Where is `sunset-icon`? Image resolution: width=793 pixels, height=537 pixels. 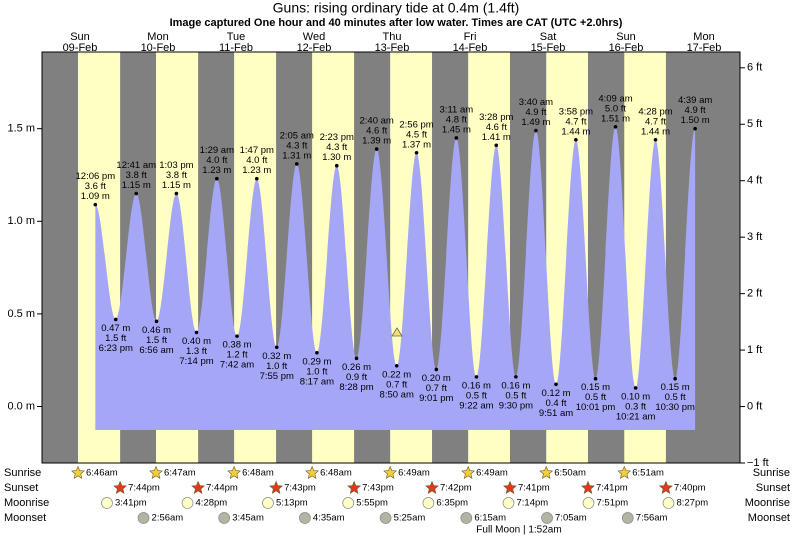 sunset-icon is located at coordinates (198, 487).